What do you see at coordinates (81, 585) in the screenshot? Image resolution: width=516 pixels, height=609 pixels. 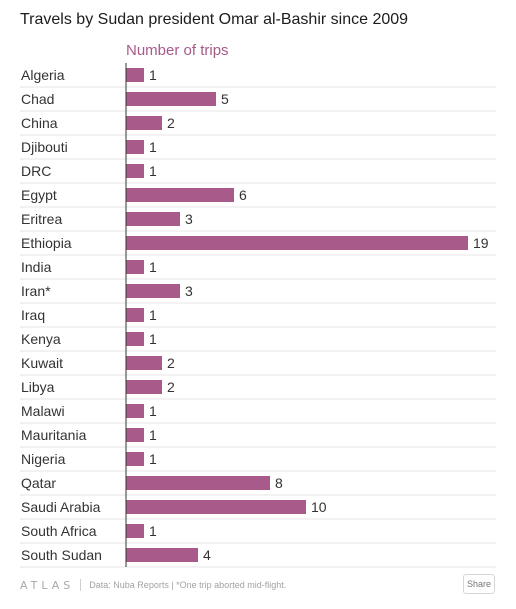 I see `footer-divider` at bounding box center [81, 585].